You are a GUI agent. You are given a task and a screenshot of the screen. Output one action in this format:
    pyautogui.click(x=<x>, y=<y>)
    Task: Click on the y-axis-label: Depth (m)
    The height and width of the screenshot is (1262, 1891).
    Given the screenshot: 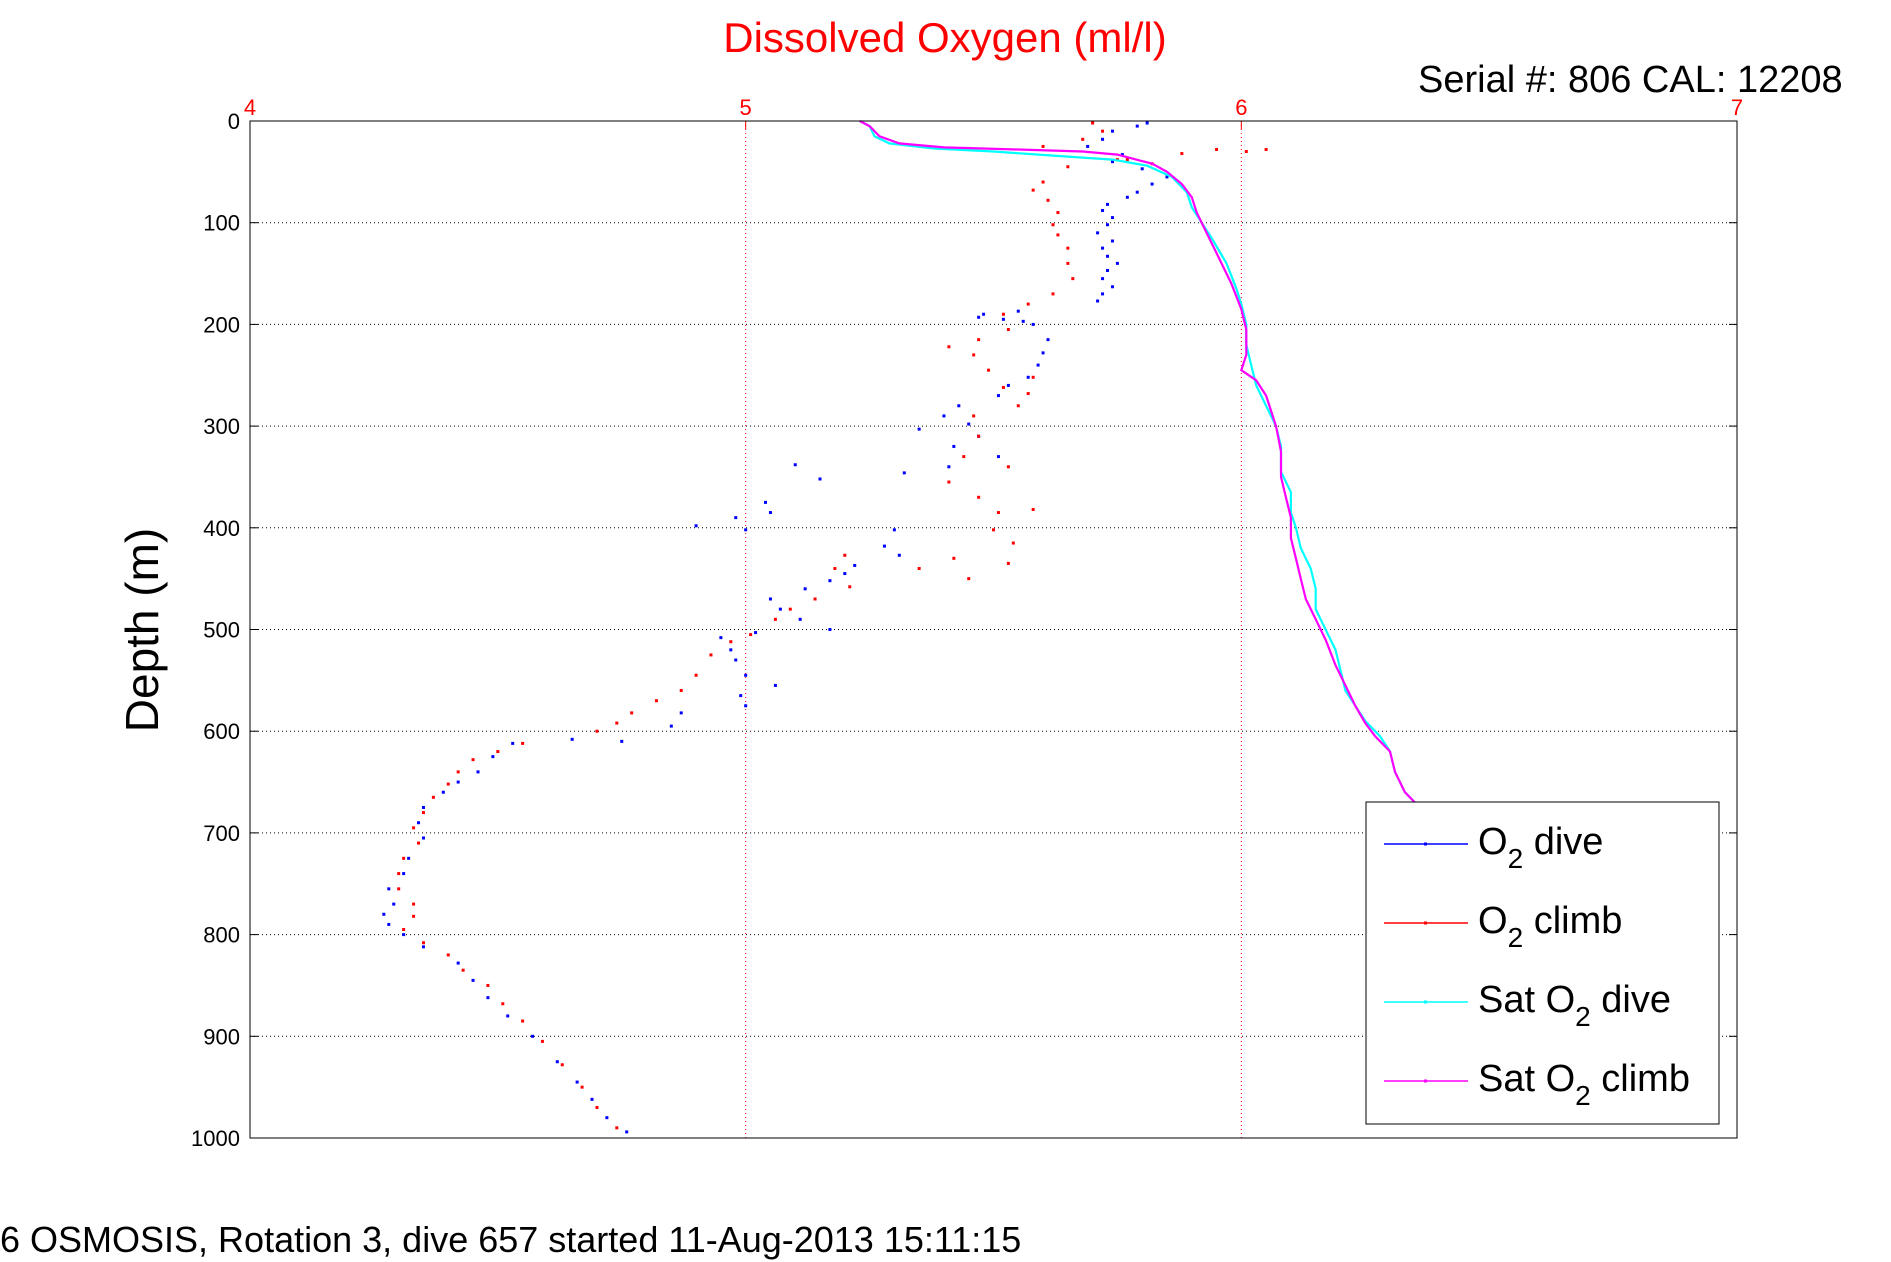 What is the action you would take?
    pyautogui.click(x=142, y=630)
    